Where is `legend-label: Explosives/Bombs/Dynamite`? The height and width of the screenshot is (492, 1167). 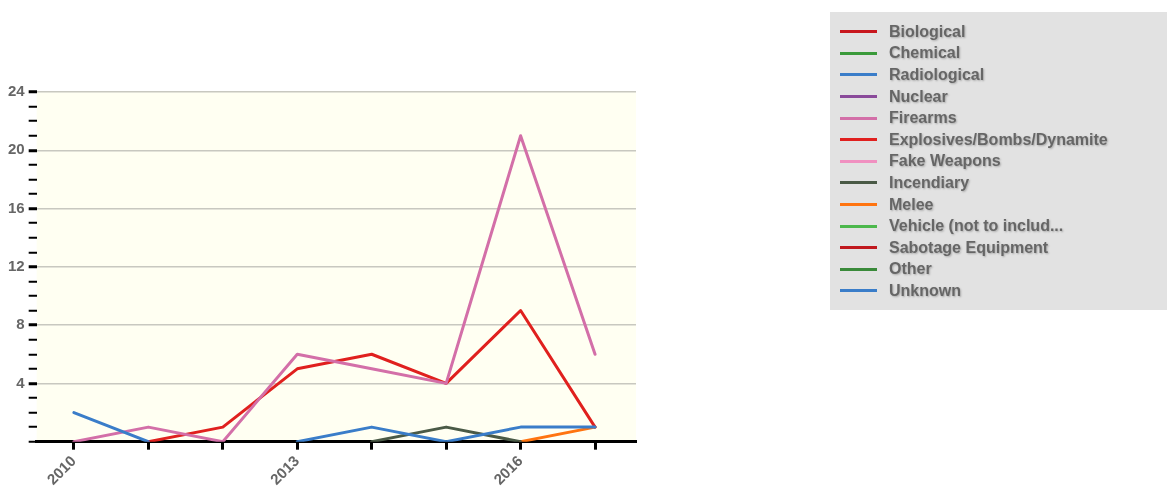 legend-label: Explosives/Bombs/Dynamite is located at coordinates (998, 139).